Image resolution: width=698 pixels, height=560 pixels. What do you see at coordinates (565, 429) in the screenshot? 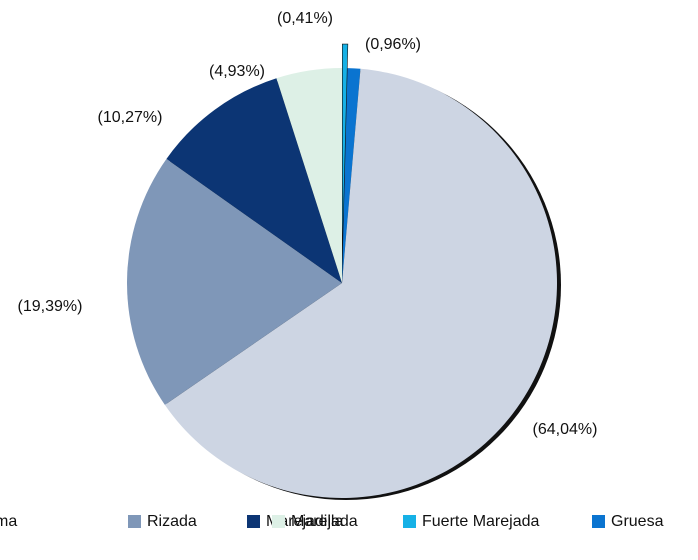
I see `data-label: (64,04%)` at bounding box center [565, 429].